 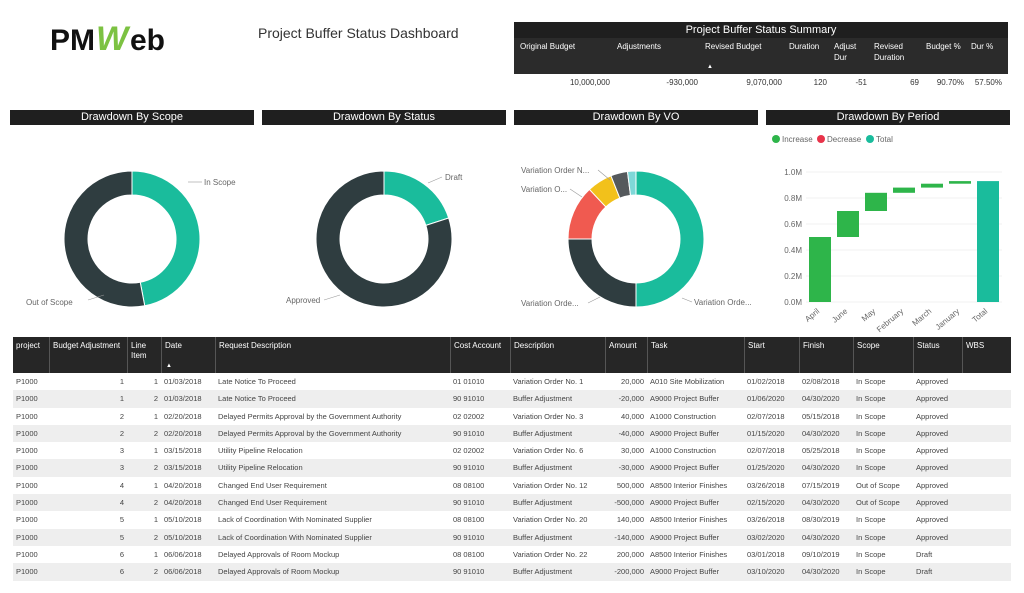 I want to click on col-wbs: WBS, so click(x=986, y=355).